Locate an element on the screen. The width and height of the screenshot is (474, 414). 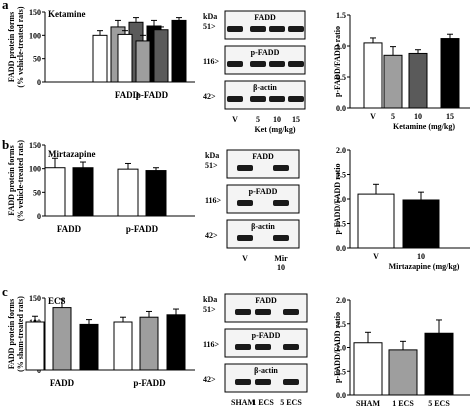
panel-c-right-tick-label: 0.0 is located at coordinates (341, 395).